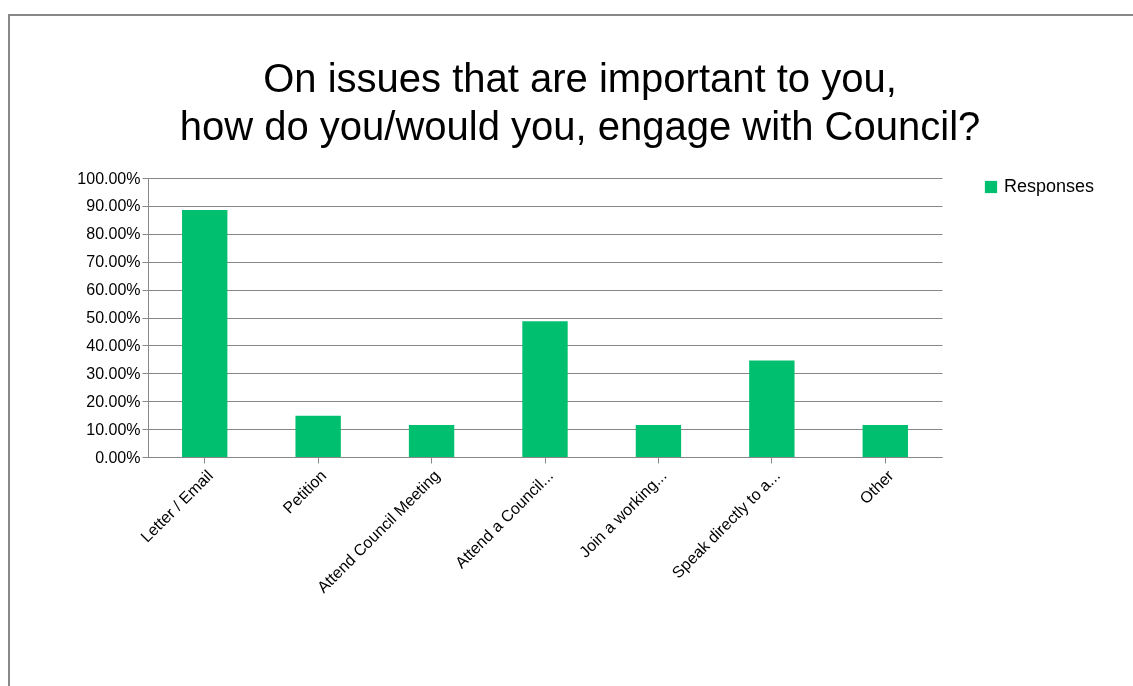 Image resolution: width=1133 pixels, height=686 pixels. Describe the element at coordinates (109, 178) in the screenshot. I see `y-tick-label: 100.00%` at that location.